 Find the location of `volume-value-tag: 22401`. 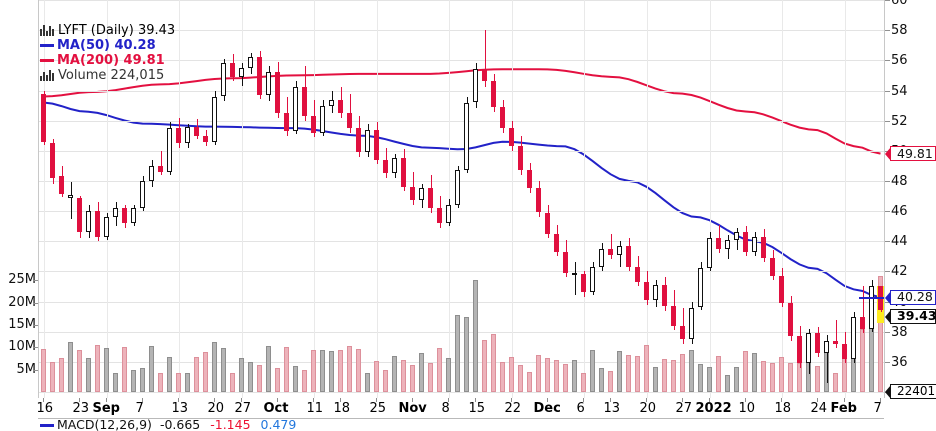

volume-value-tag: 22401 is located at coordinates (910, 391).